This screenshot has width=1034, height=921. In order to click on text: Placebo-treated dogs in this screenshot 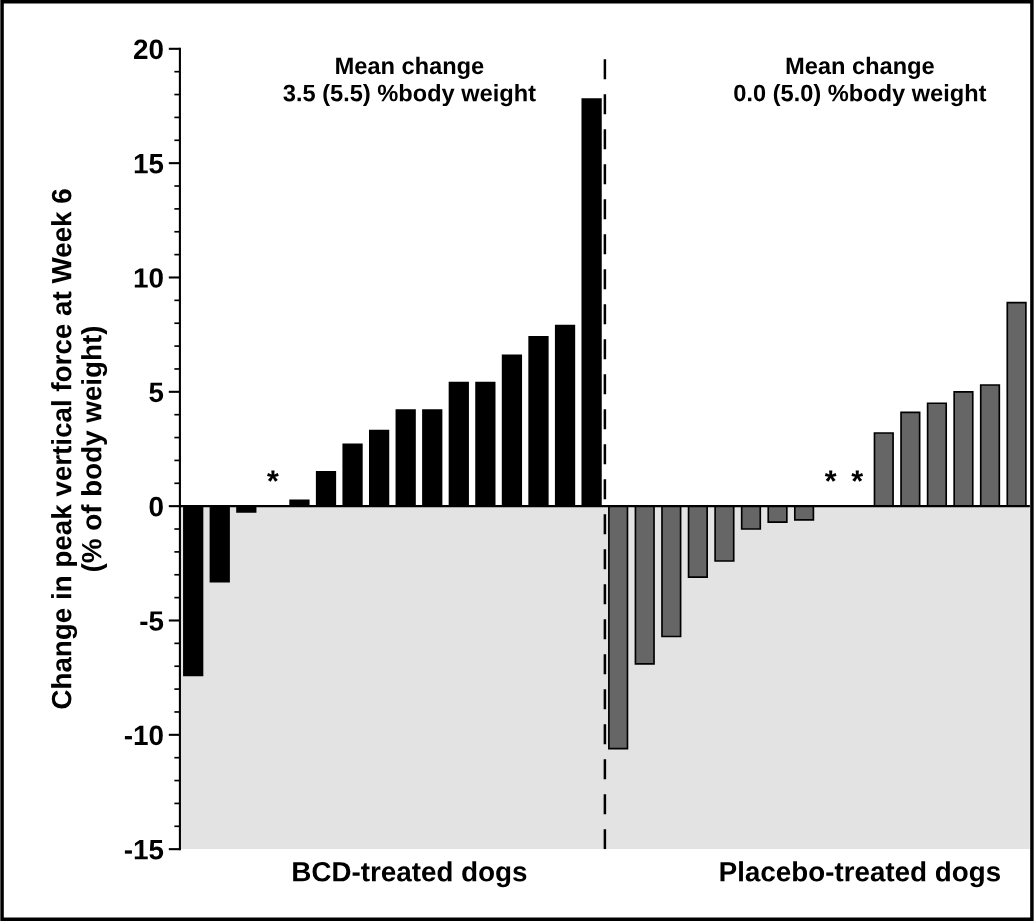, I will do `click(860, 874)`.